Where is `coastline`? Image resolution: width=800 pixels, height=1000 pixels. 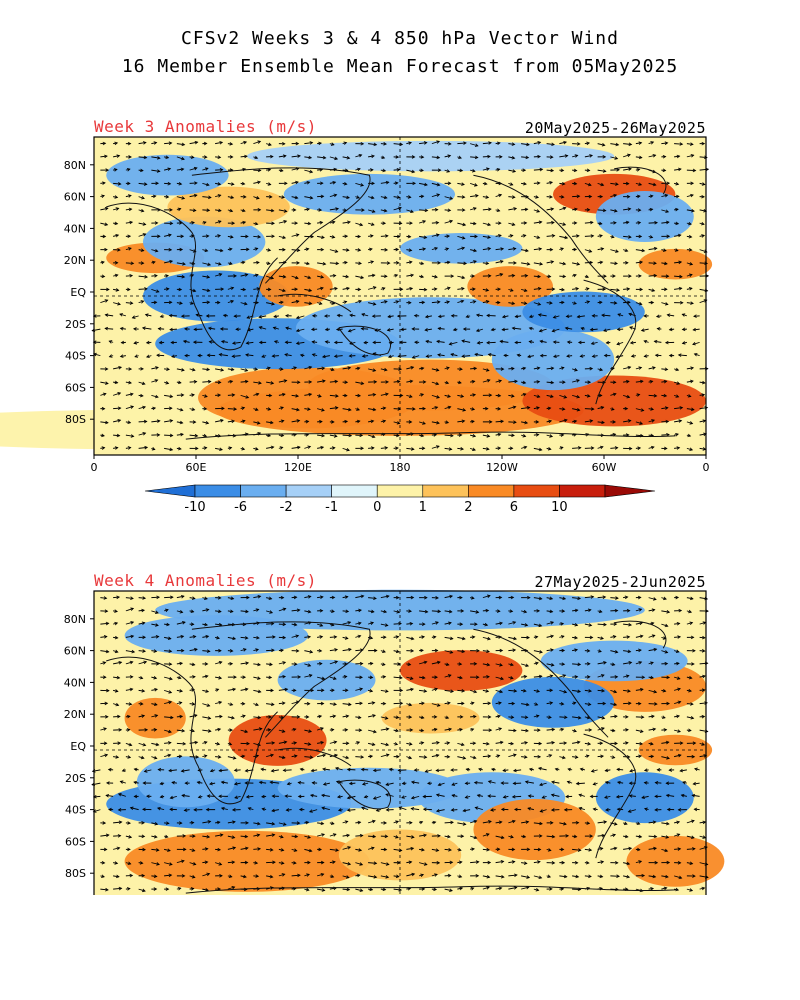 coastline is located at coordinates (610, 796).